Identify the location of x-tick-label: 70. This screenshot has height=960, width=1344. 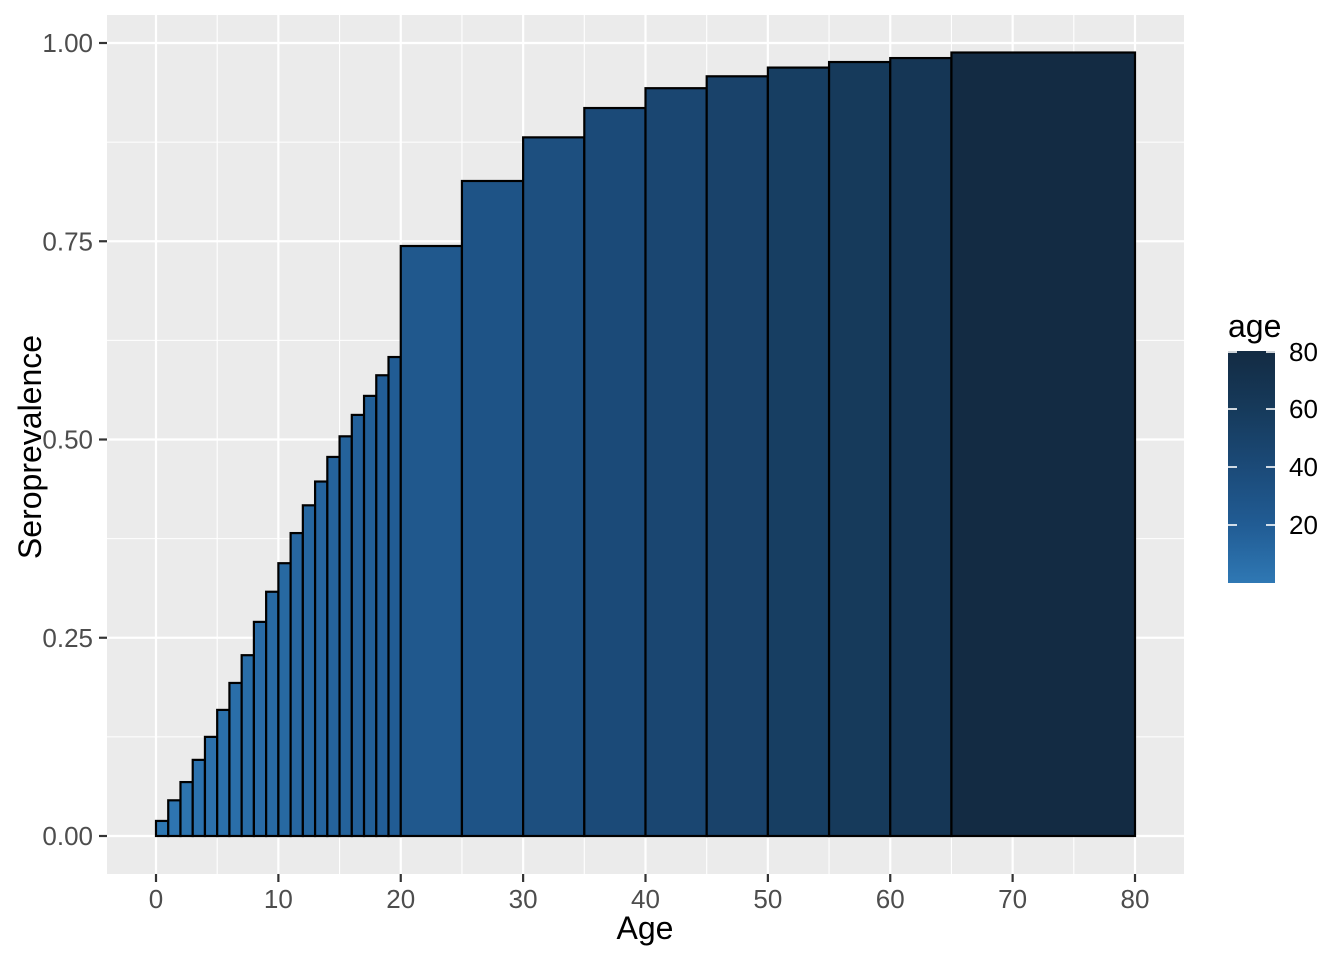
(1012, 899).